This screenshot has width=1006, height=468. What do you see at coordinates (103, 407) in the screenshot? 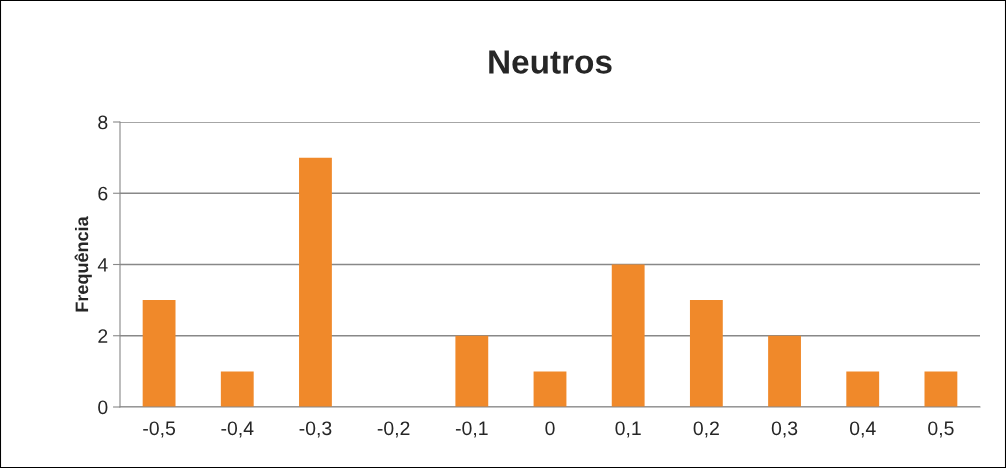
I see `y-tick-label: 0` at bounding box center [103, 407].